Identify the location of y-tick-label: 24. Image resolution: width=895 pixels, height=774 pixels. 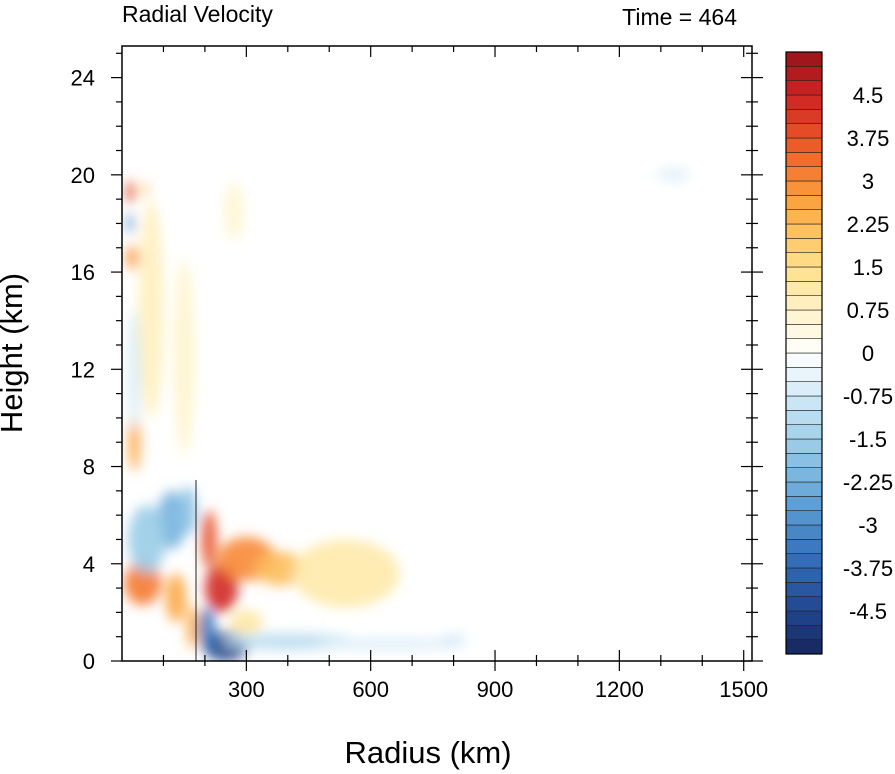
(83, 78).